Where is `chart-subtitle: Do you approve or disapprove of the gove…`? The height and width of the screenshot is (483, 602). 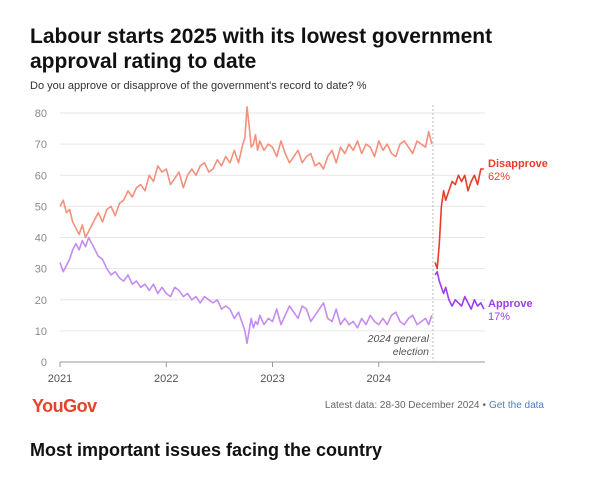
chart-subtitle: Do you approve or disapprove of the gove… is located at coordinates (198, 86).